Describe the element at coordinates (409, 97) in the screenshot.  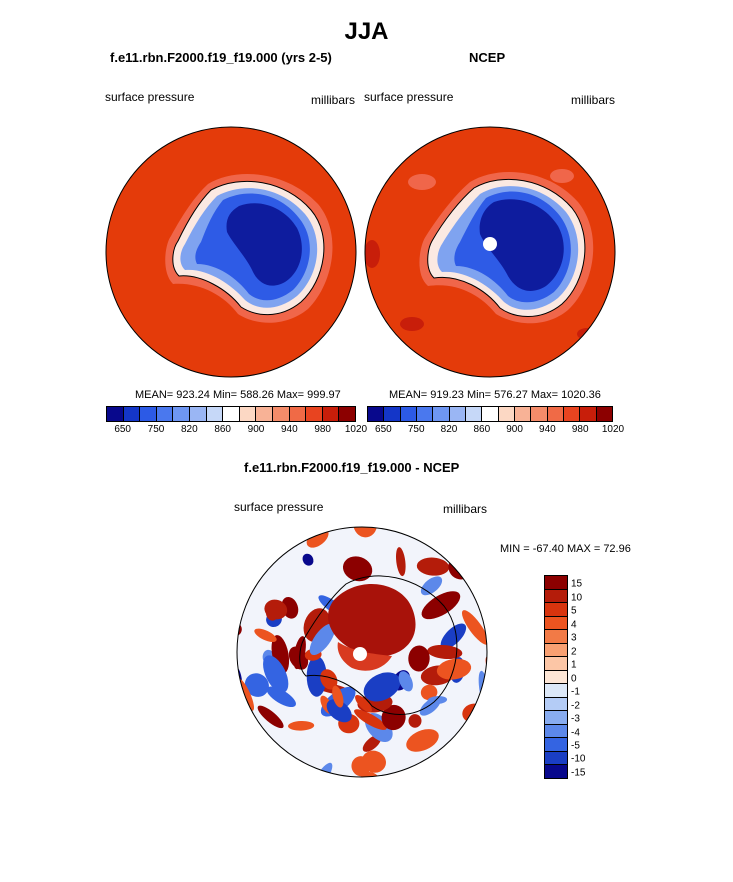
I see `right-variable-label: surface pressure` at that location.